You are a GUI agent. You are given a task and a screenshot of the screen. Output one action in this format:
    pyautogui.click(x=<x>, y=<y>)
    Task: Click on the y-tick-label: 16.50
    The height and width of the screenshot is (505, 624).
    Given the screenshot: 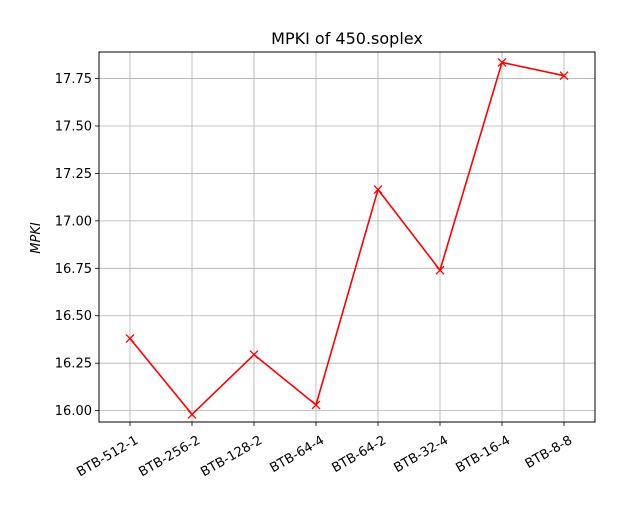 What is the action you would take?
    pyautogui.click(x=73, y=316)
    